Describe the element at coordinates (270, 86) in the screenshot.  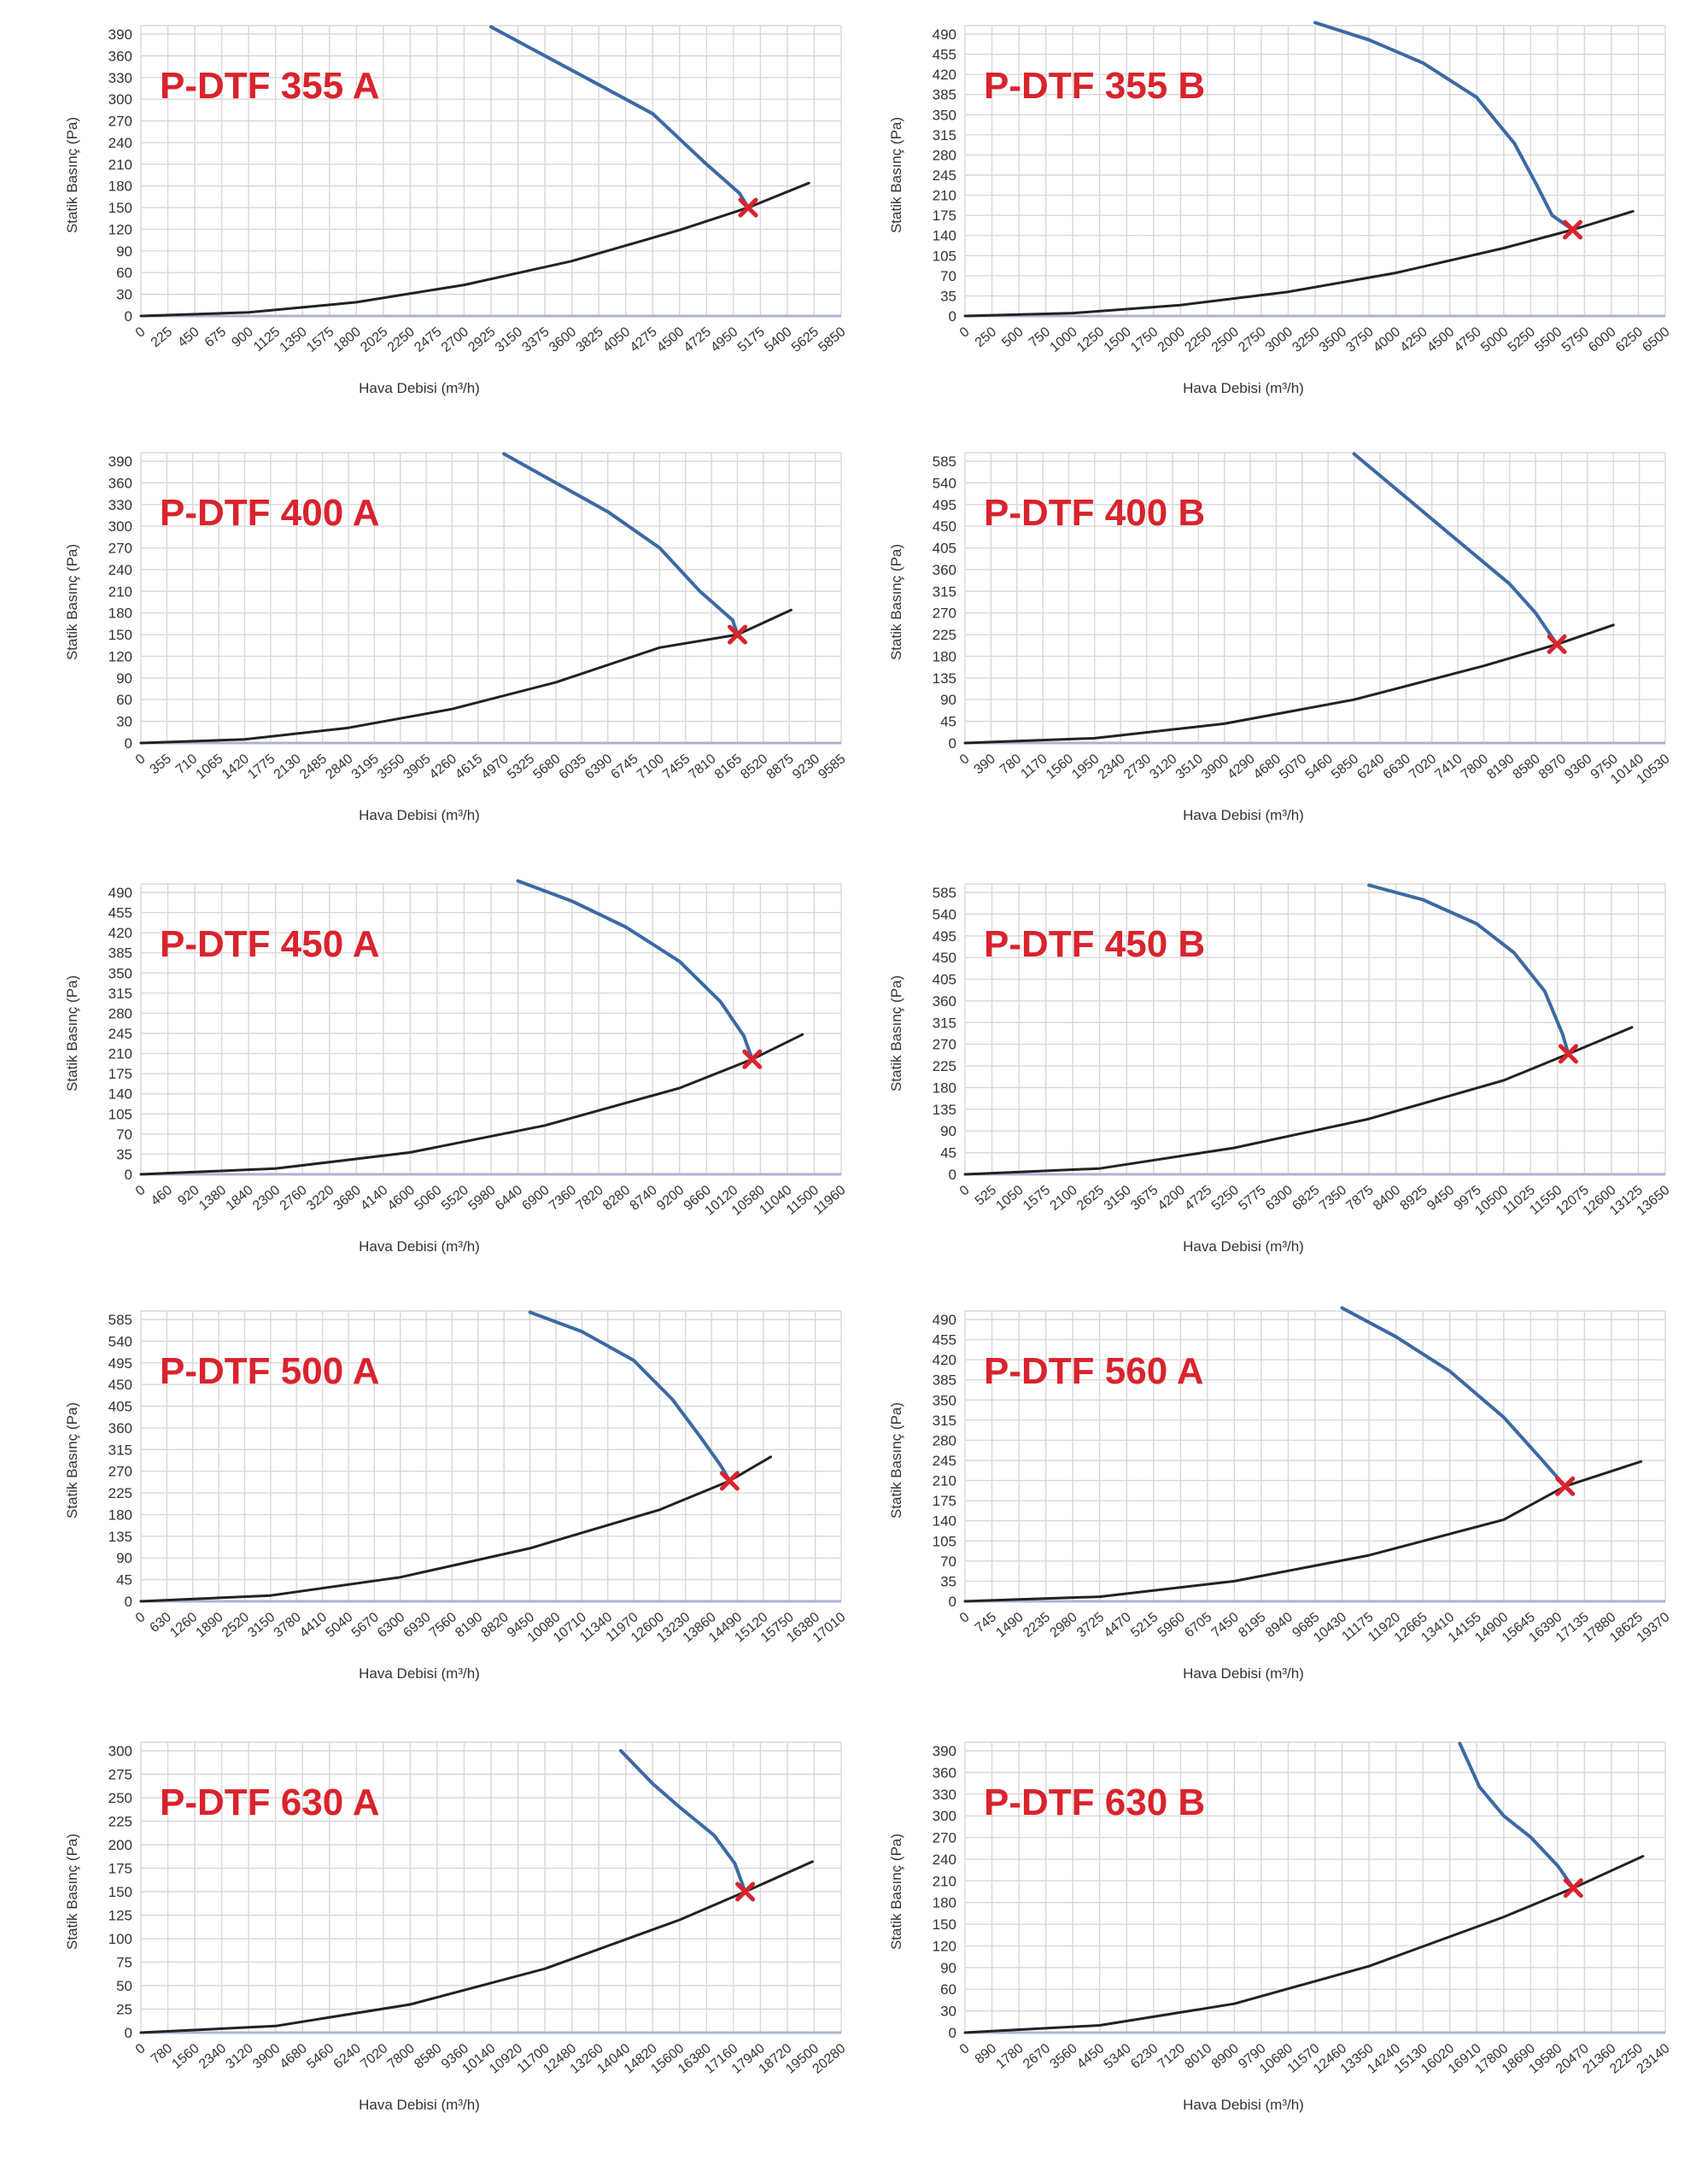
I see `chart-title: P-DTF 355 A` at that location.